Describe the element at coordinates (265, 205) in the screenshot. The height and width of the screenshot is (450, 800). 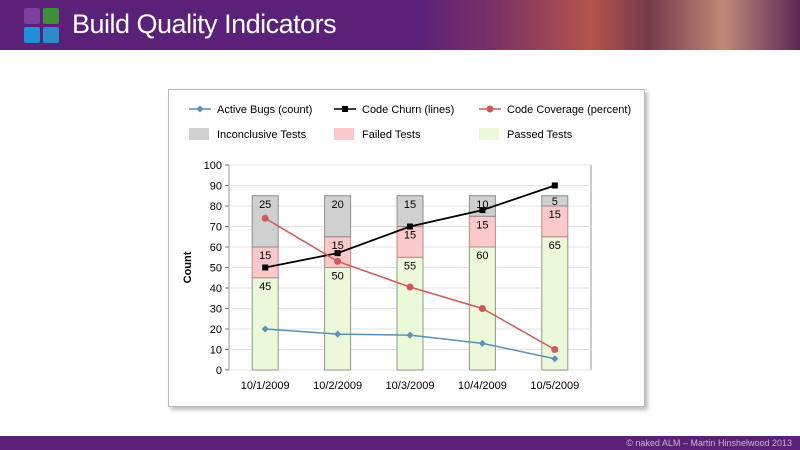
I see `bar-value-label: 25` at that location.